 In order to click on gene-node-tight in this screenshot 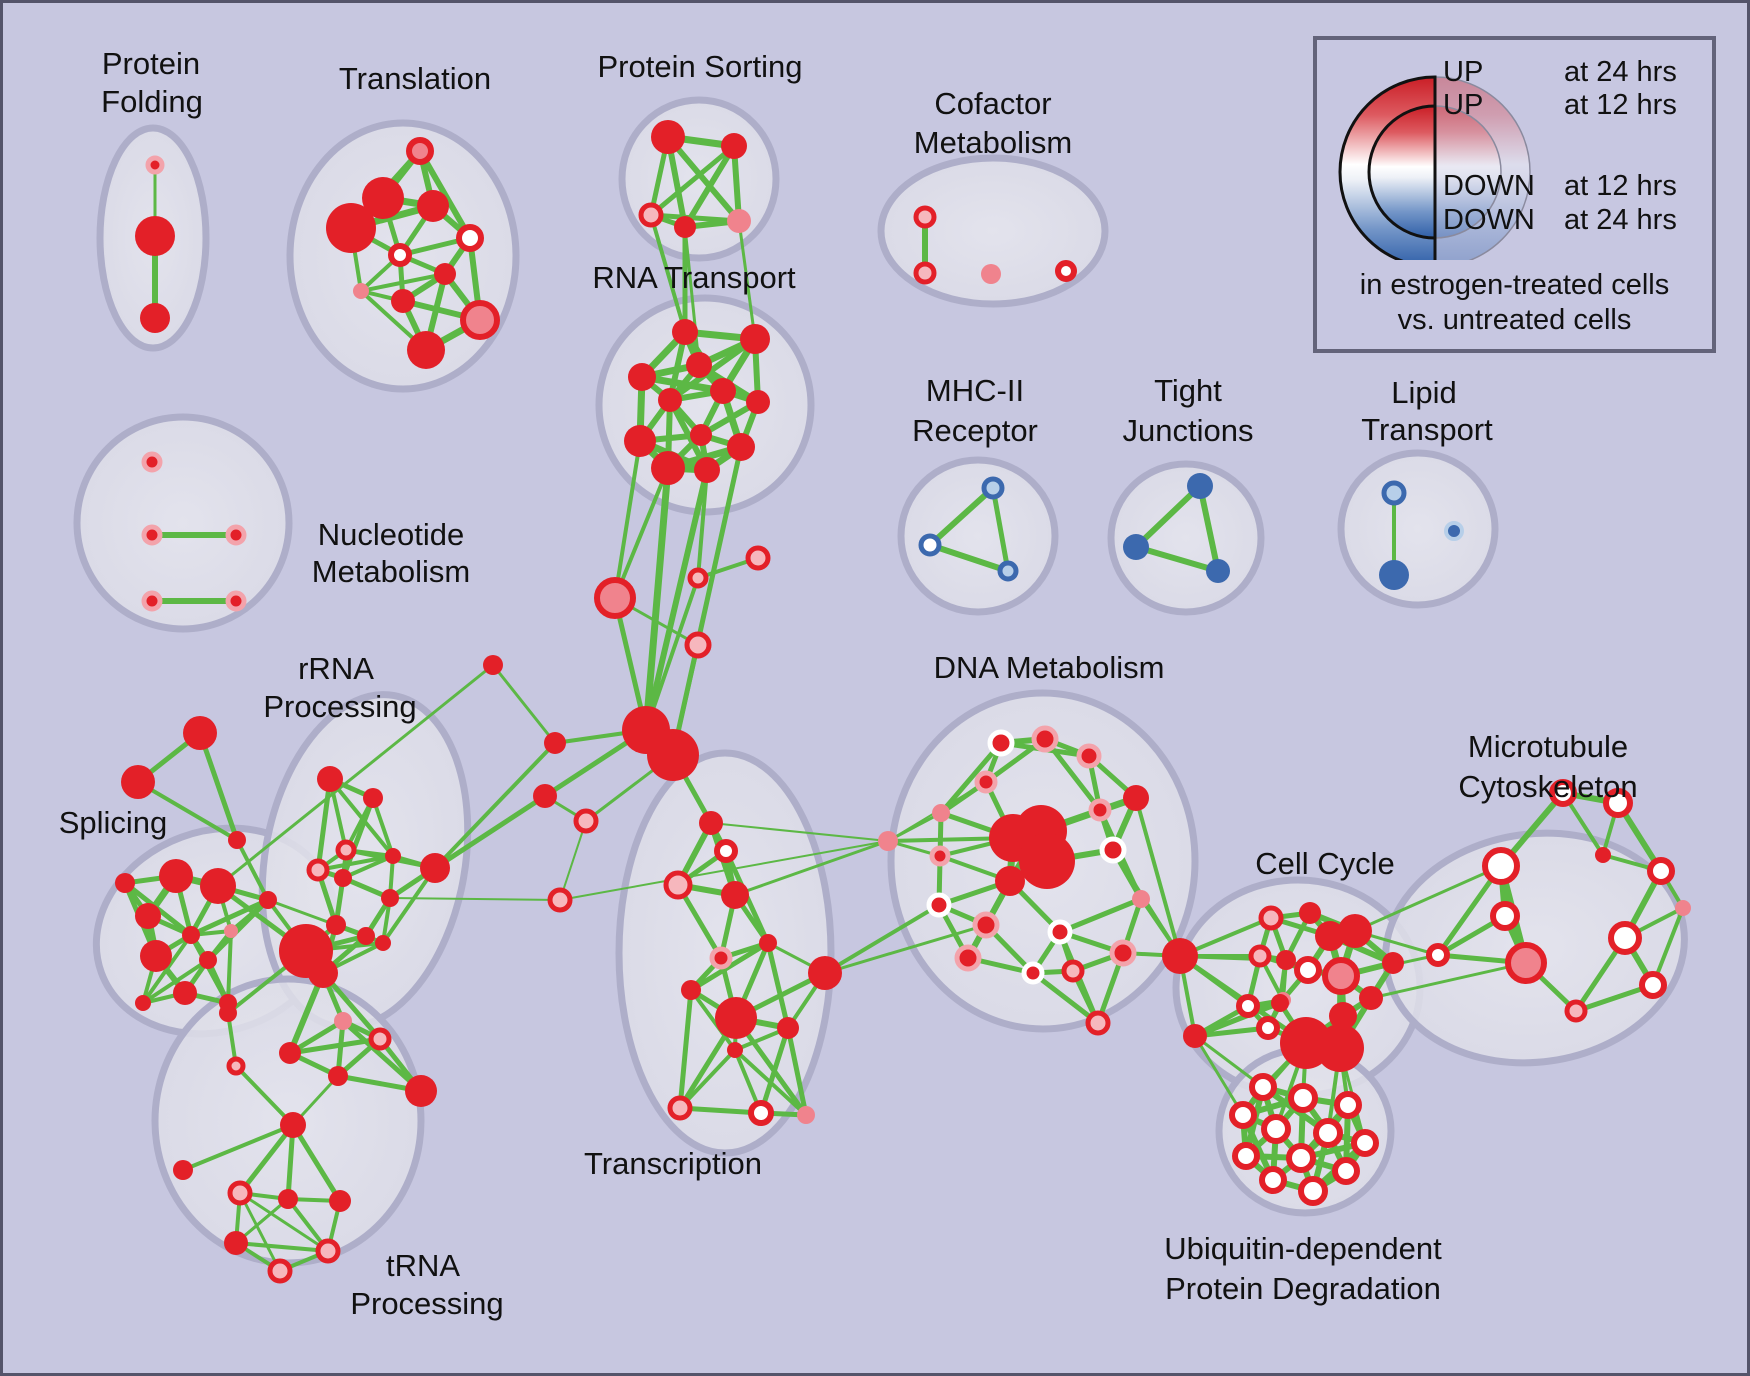, I will do `click(1136, 547)`.